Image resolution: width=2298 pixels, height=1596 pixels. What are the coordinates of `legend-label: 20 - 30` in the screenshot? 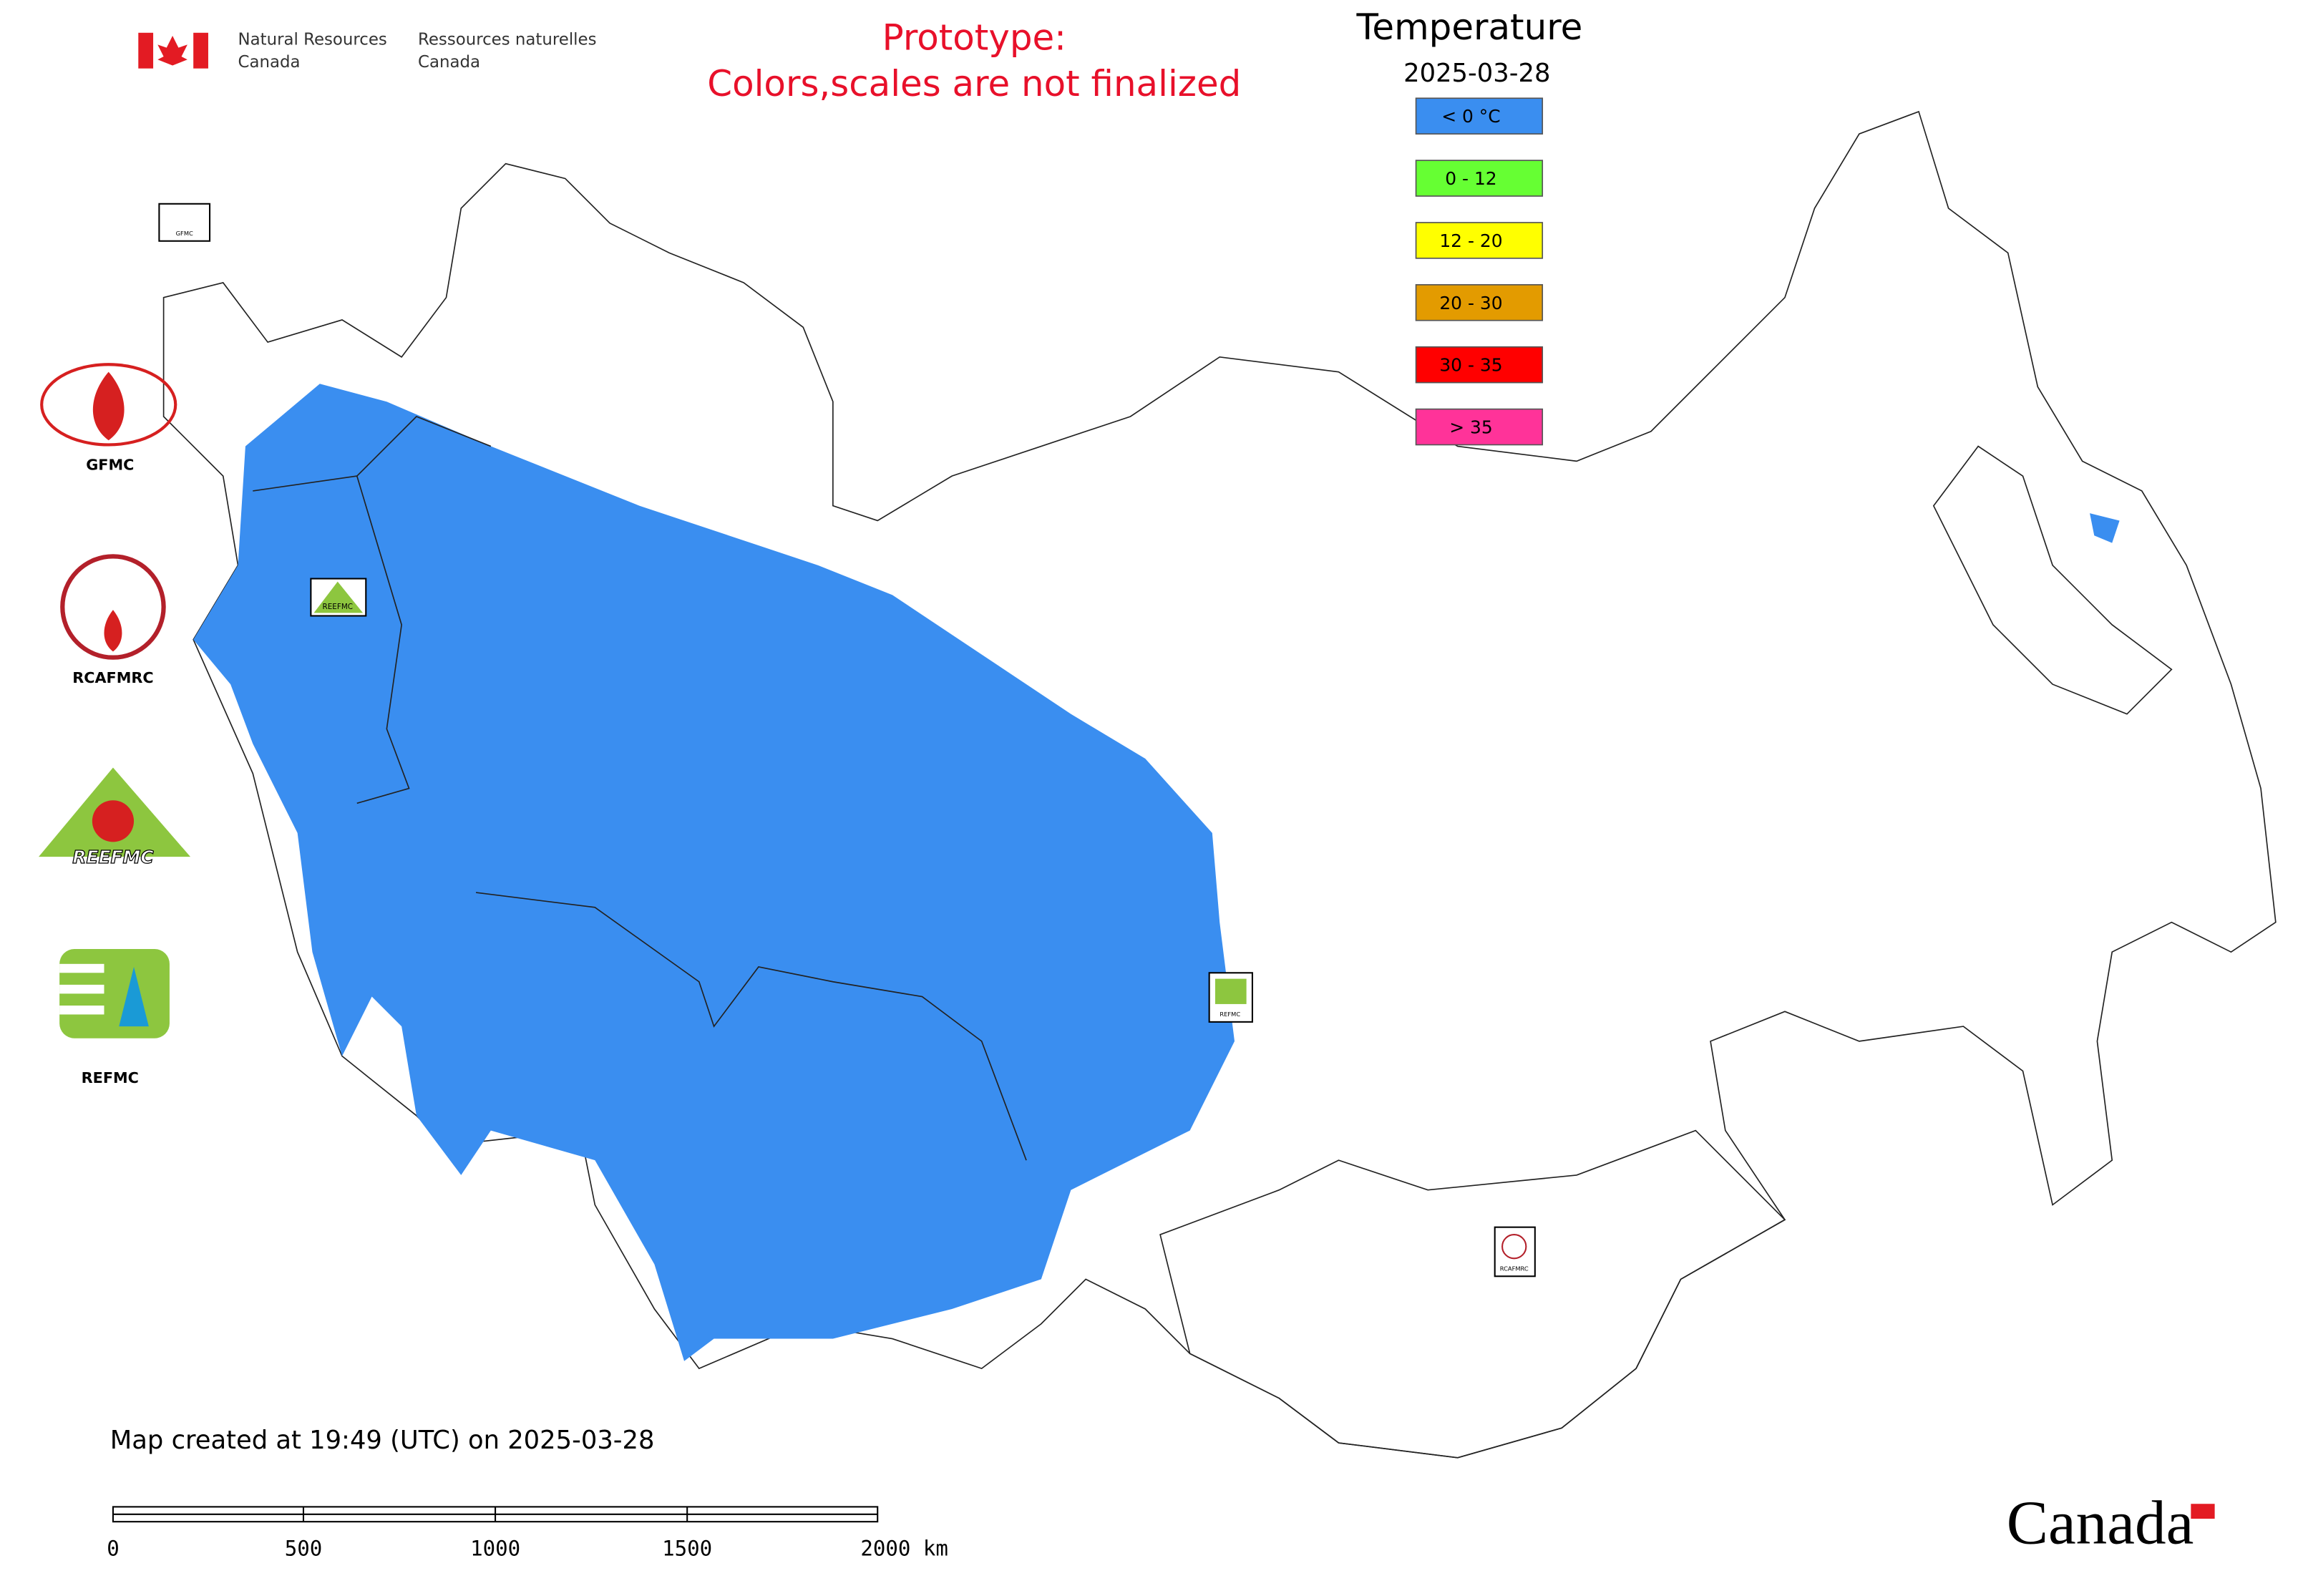 It's located at (1471, 303).